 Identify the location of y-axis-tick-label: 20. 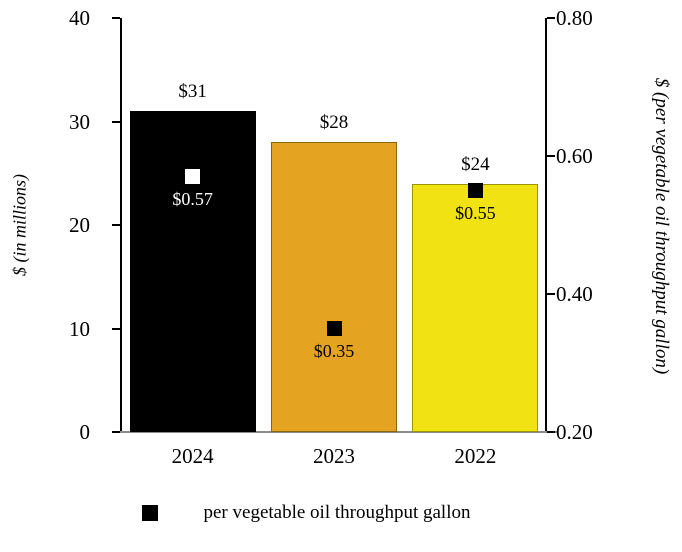
(79, 225).